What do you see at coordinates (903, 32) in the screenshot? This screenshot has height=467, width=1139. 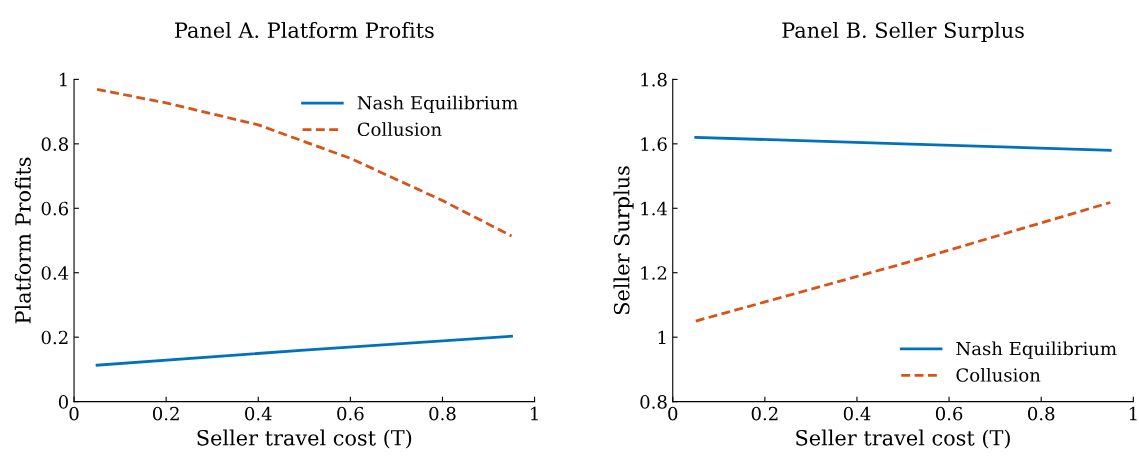 I see `chart-title: Panel B. Seller Surplus` at bounding box center [903, 32].